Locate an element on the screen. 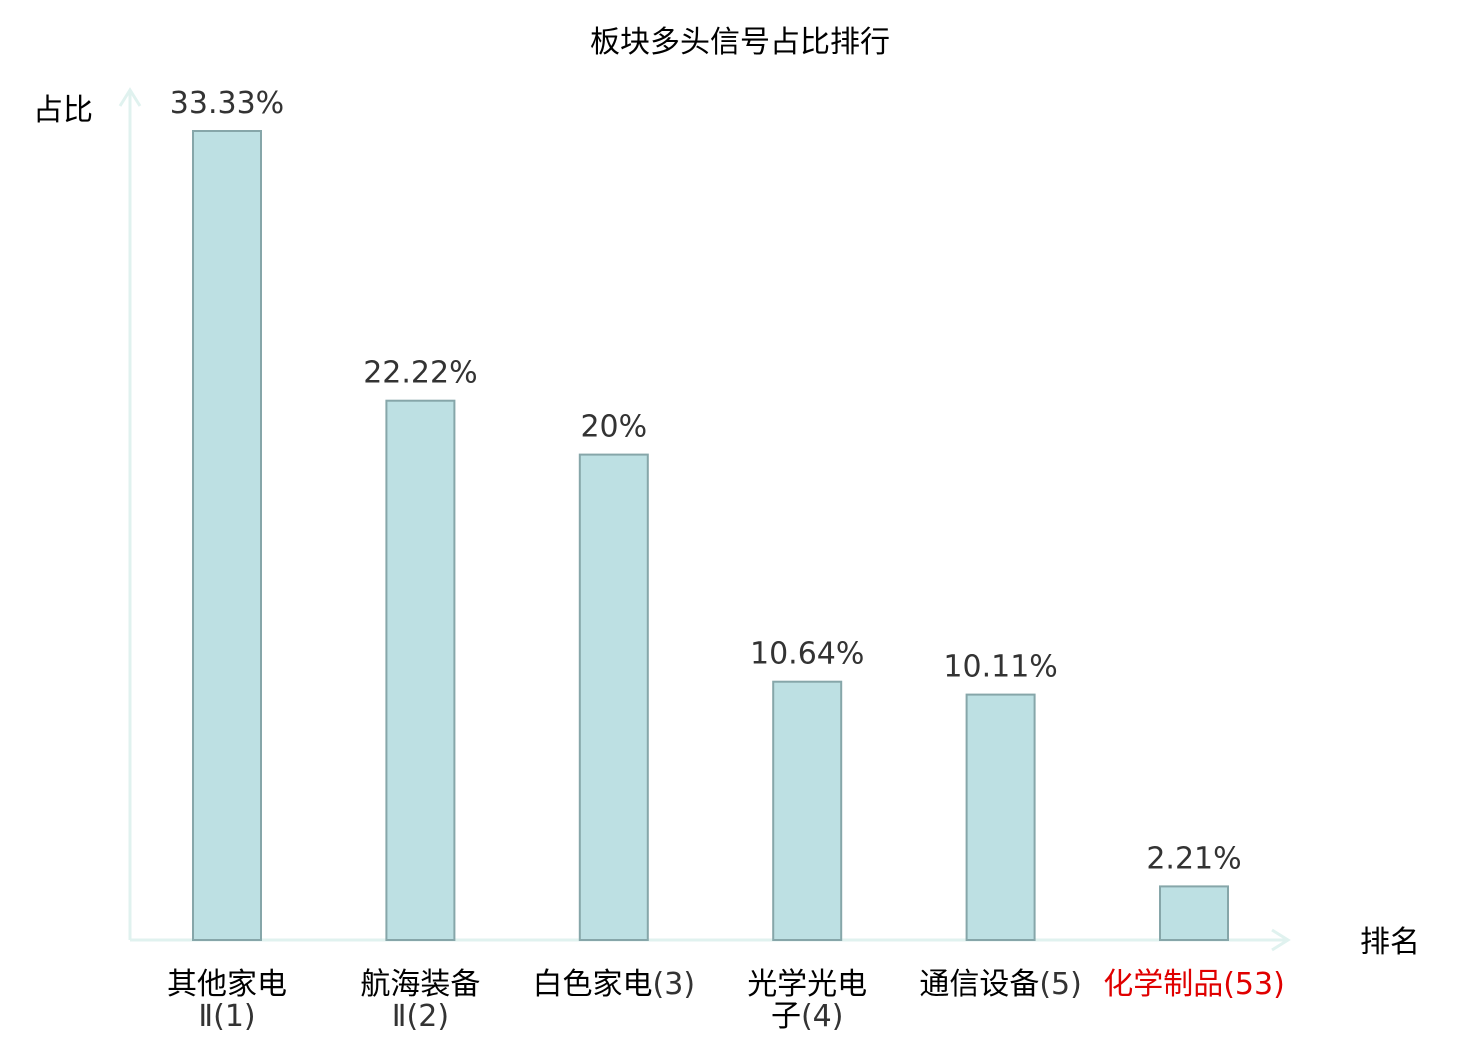 Image resolution: width=1480 pixels, height=1044 pixels. value-label-4: 10.64% is located at coordinates (807, 654).